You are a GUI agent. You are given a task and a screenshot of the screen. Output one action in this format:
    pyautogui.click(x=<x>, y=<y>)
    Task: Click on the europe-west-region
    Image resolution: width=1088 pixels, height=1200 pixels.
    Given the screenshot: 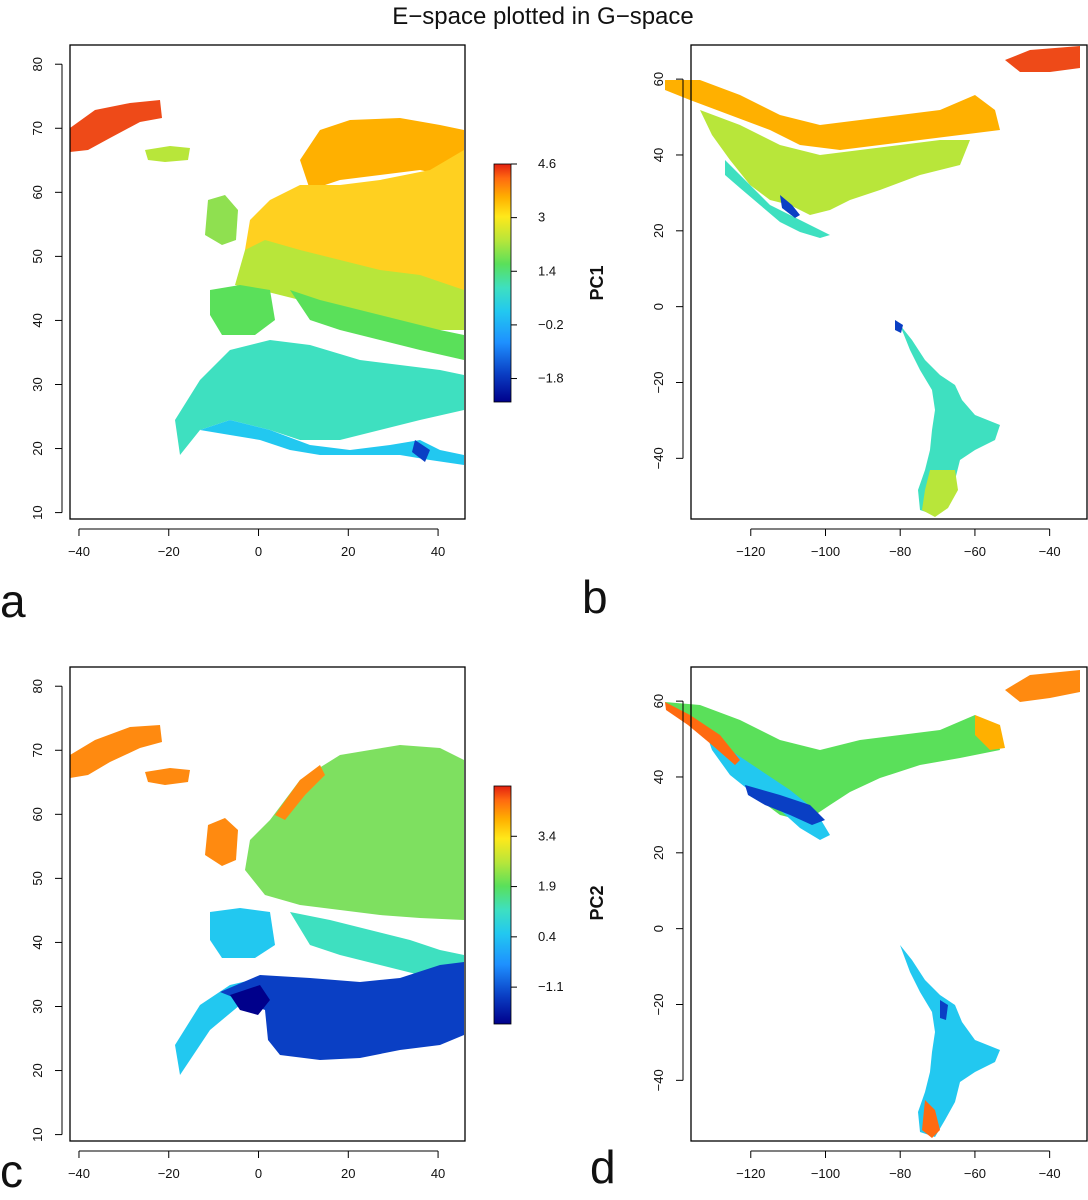 What is the action you would take?
    pyautogui.click(x=349, y=285)
    